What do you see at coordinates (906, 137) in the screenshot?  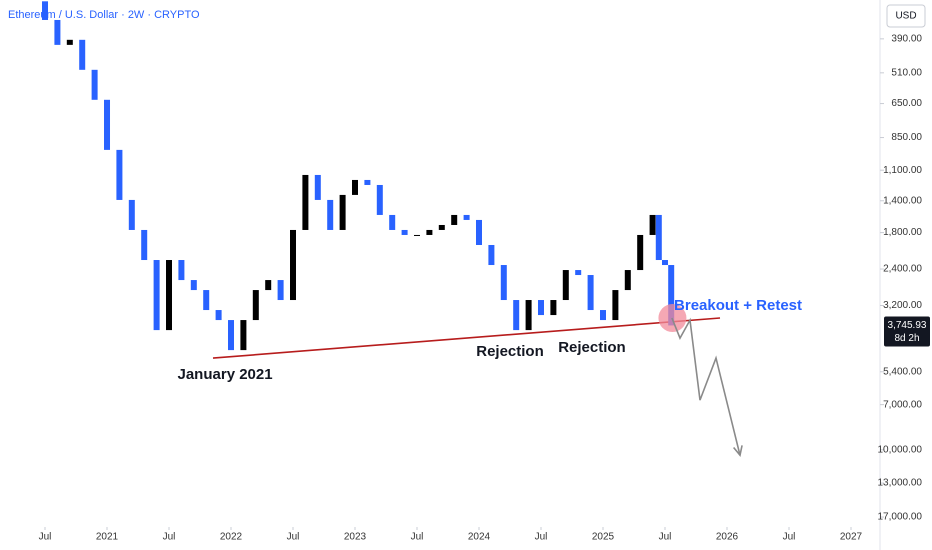 I see `y-tick-label: 850.00` at bounding box center [906, 137].